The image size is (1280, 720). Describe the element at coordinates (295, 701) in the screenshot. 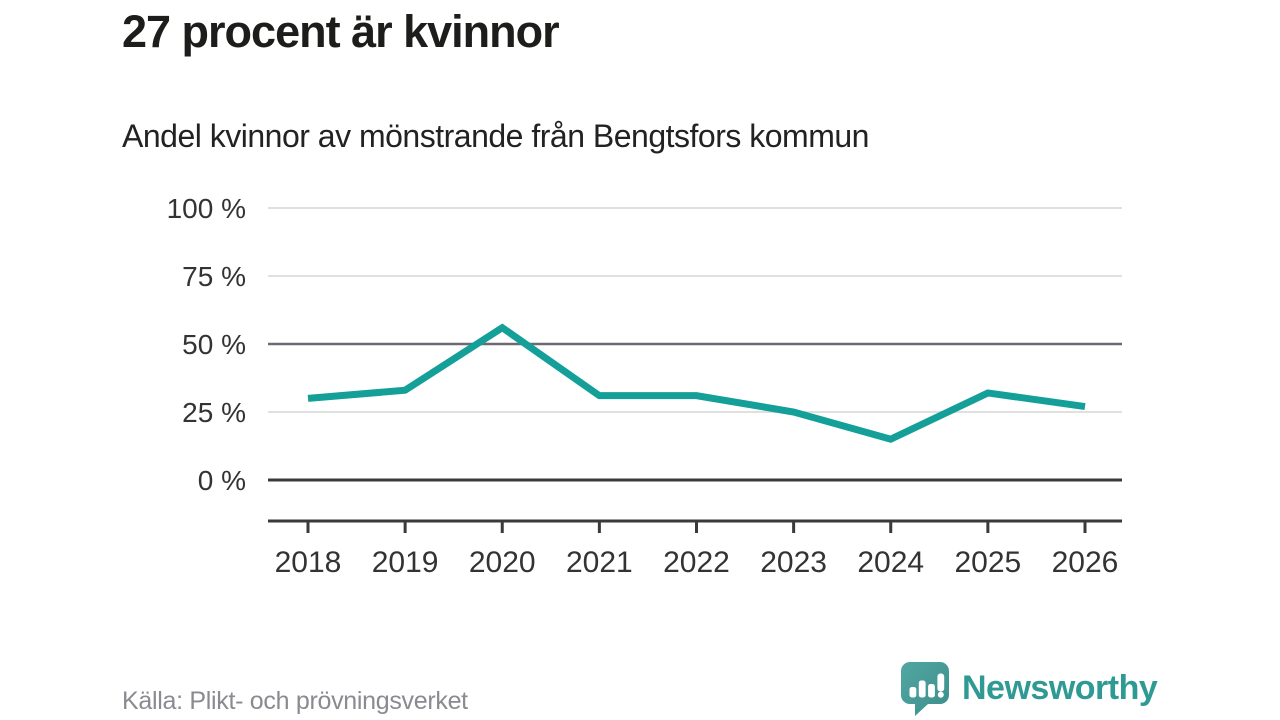

I see `source-note: Källa: Plikt- och prövningsverket` at that location.